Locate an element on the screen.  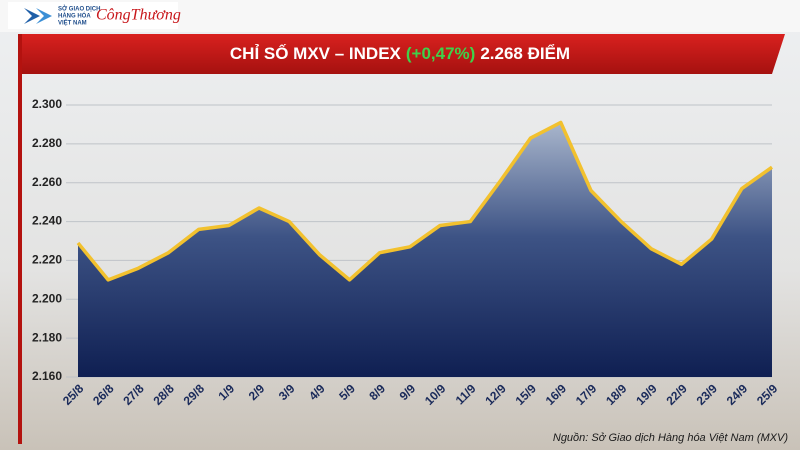
logo-line: HÀNG HÓA is located at coordinates (74, 16).